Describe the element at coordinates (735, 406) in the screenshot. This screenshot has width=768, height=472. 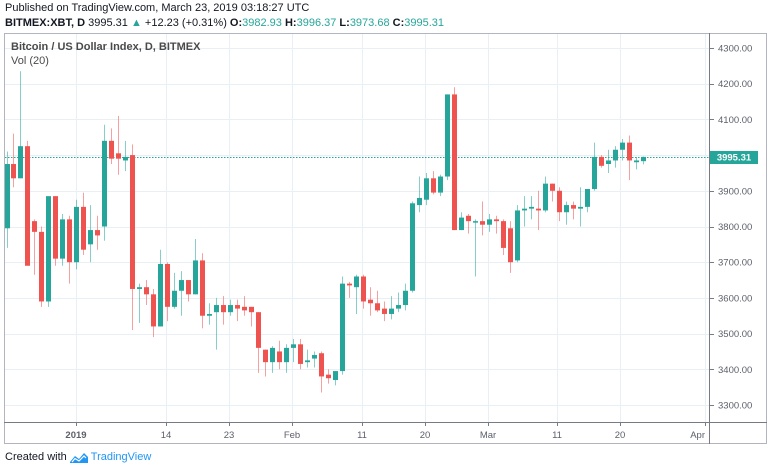
I see `price-tick-label: 3300.00` at that location.